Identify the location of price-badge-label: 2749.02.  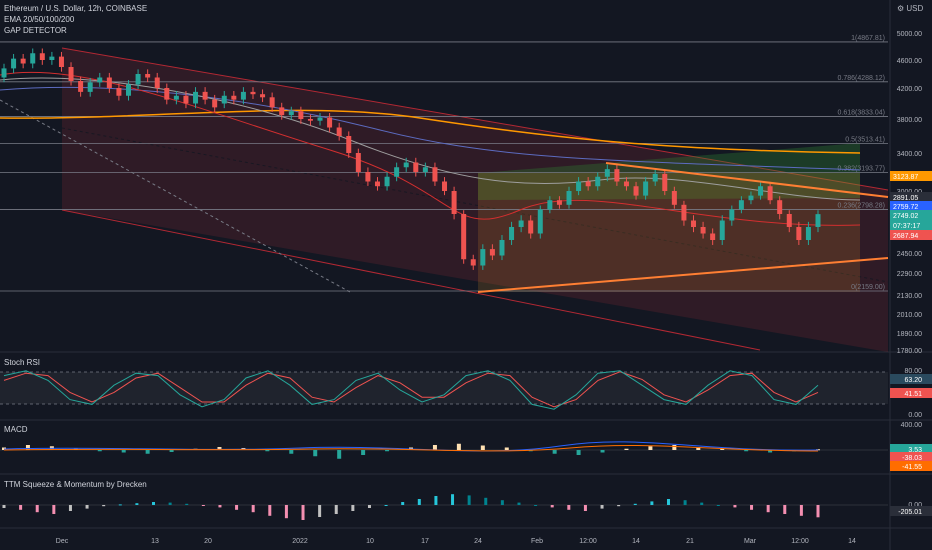
(905, 216).